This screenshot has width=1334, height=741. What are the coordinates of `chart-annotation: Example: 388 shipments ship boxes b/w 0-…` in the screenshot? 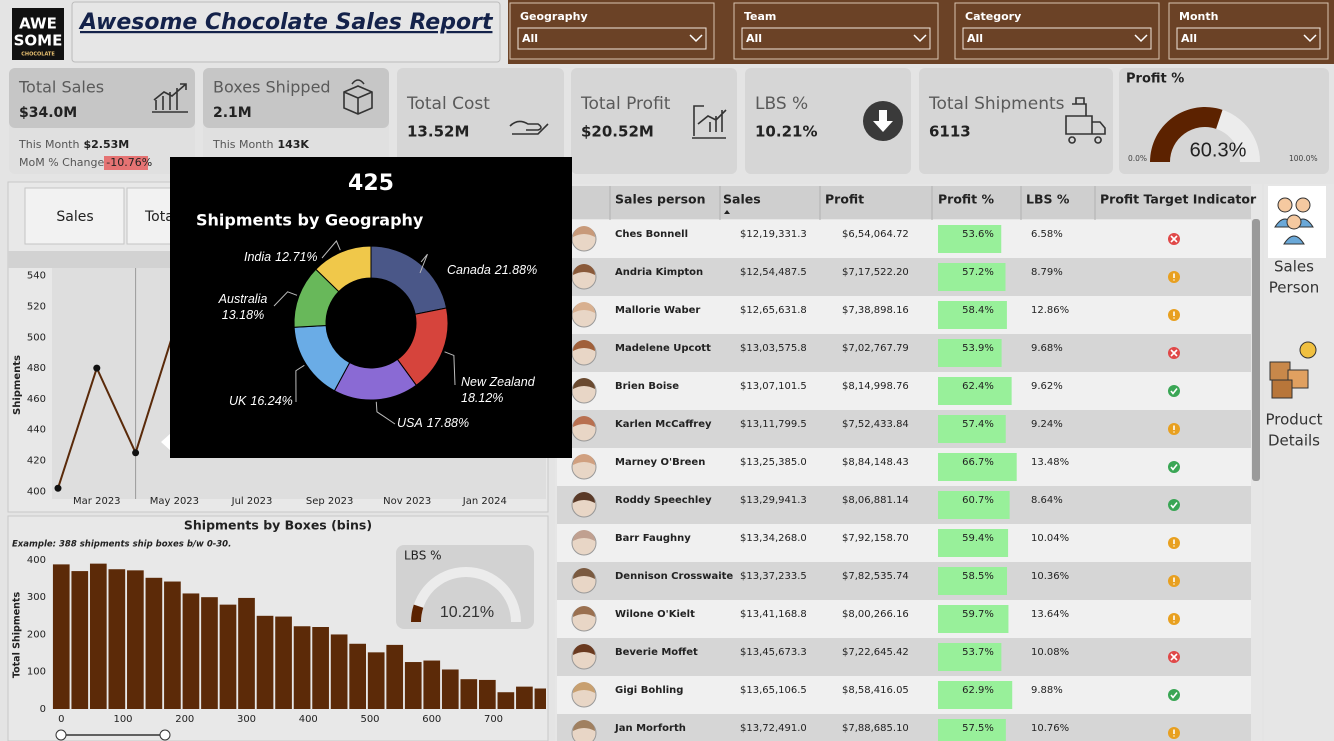 It's located at (121, 545).